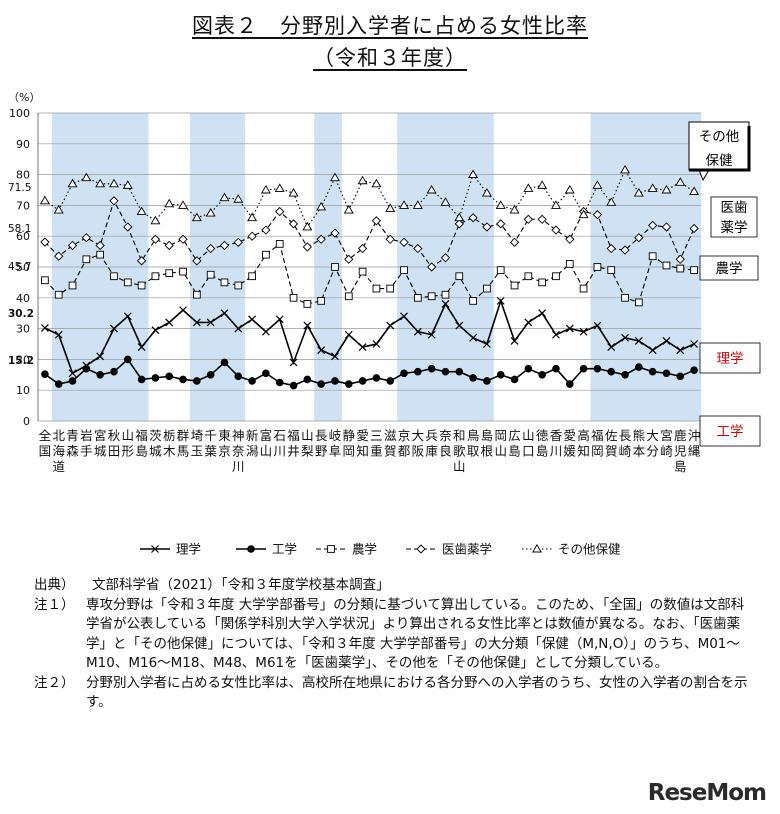 The width and height of the screenshot is (780, 814). I want to click on y-tick-label: 70, so click(23, 205).